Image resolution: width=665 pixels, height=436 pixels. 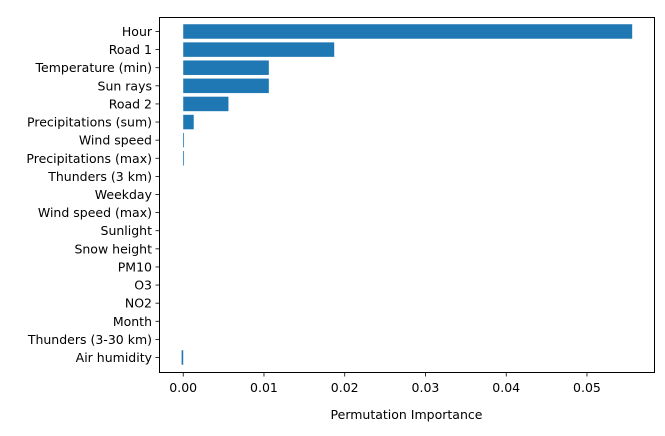 What do you see at coordinates (115, 140) in the screenshot?
I see `y-tick-label: Wind speed` at bounding box center [115, 140].